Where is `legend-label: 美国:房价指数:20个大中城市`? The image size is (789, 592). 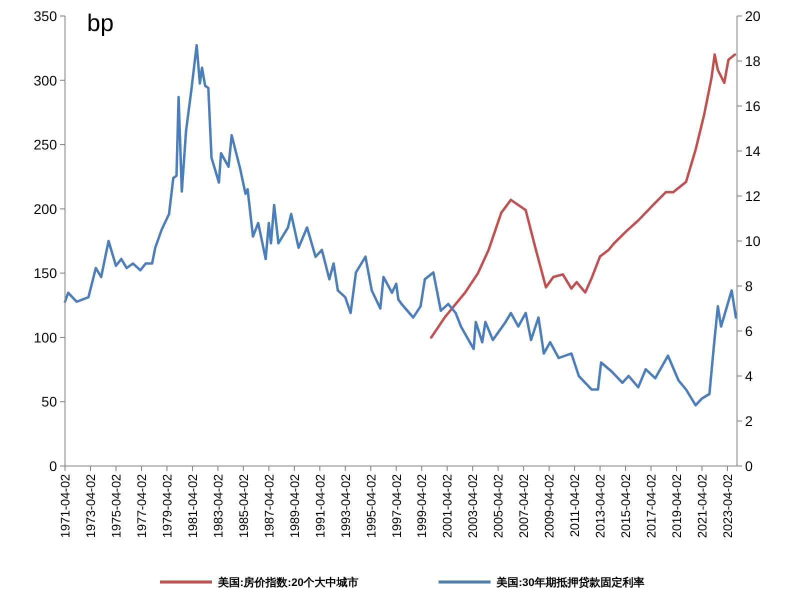
legend-label: 美国:房价指数:20个大中城市 is located at coordinates (288, 582).